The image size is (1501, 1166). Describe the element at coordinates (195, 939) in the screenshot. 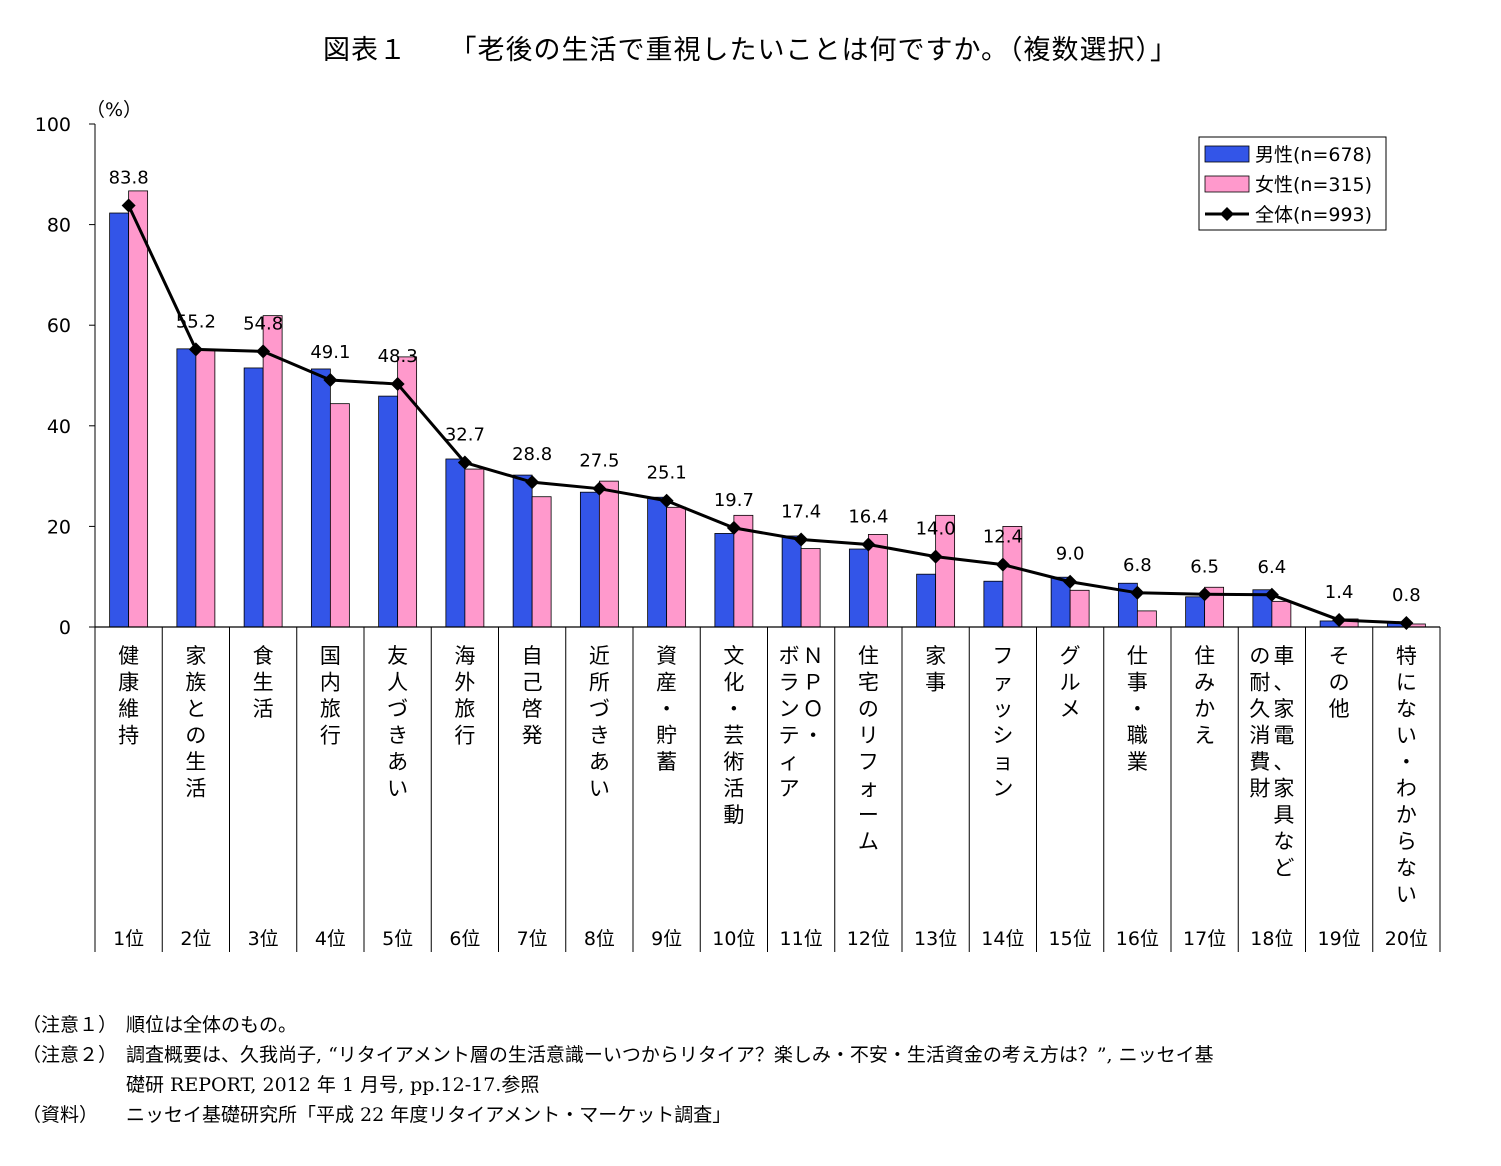

I see `rank-label-2: 2位` at that location.